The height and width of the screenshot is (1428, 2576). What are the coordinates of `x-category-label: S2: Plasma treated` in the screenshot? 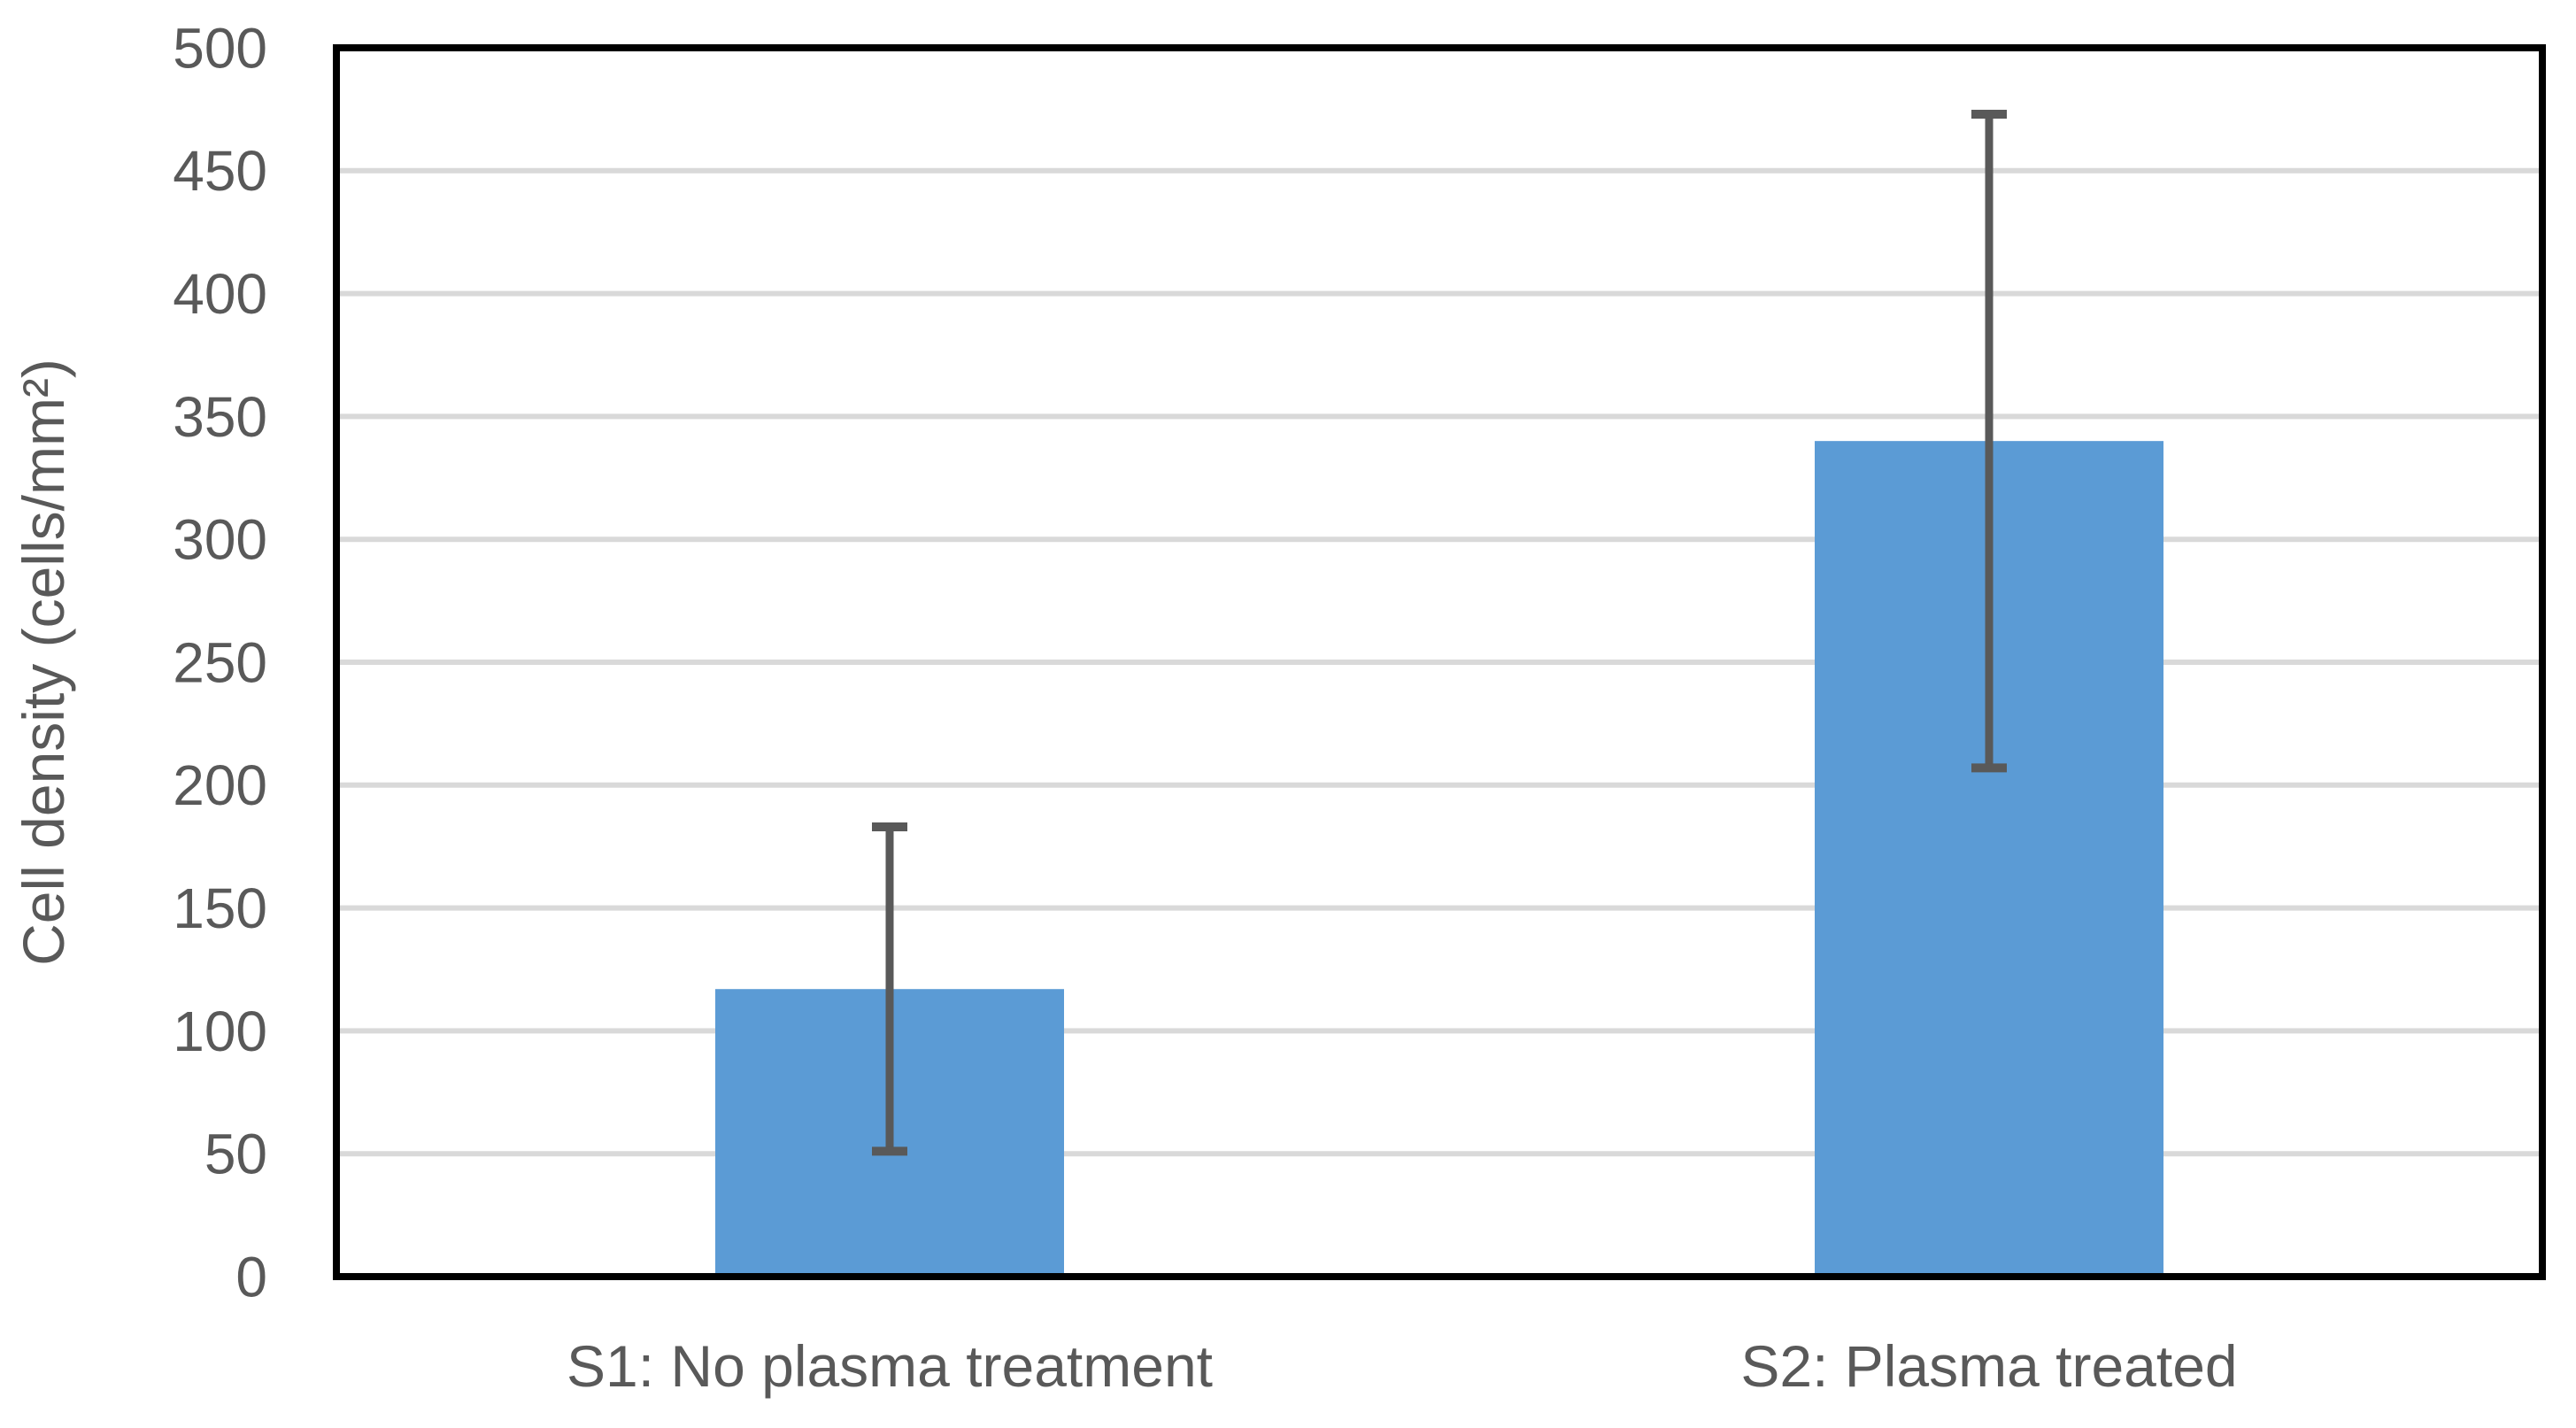 It's located at (1988, 1366).